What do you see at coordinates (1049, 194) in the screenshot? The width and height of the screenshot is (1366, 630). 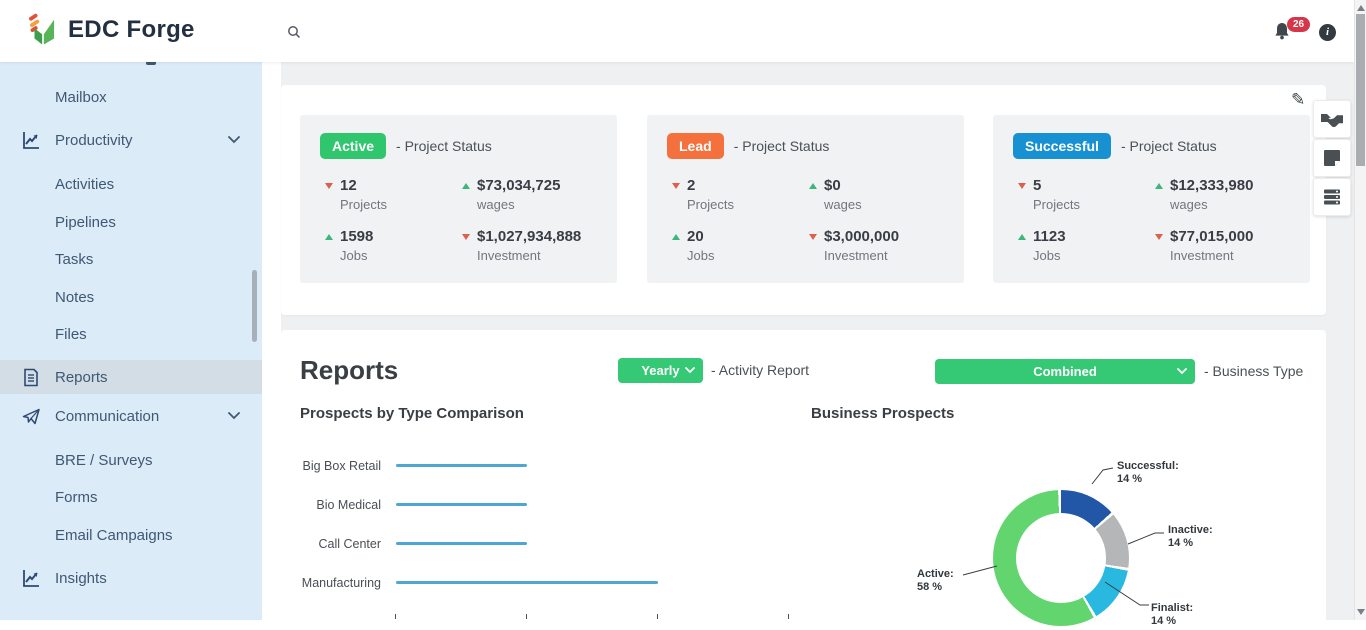 I see `stat-projects: 5 Projects` at bounding box center [1049, 194].